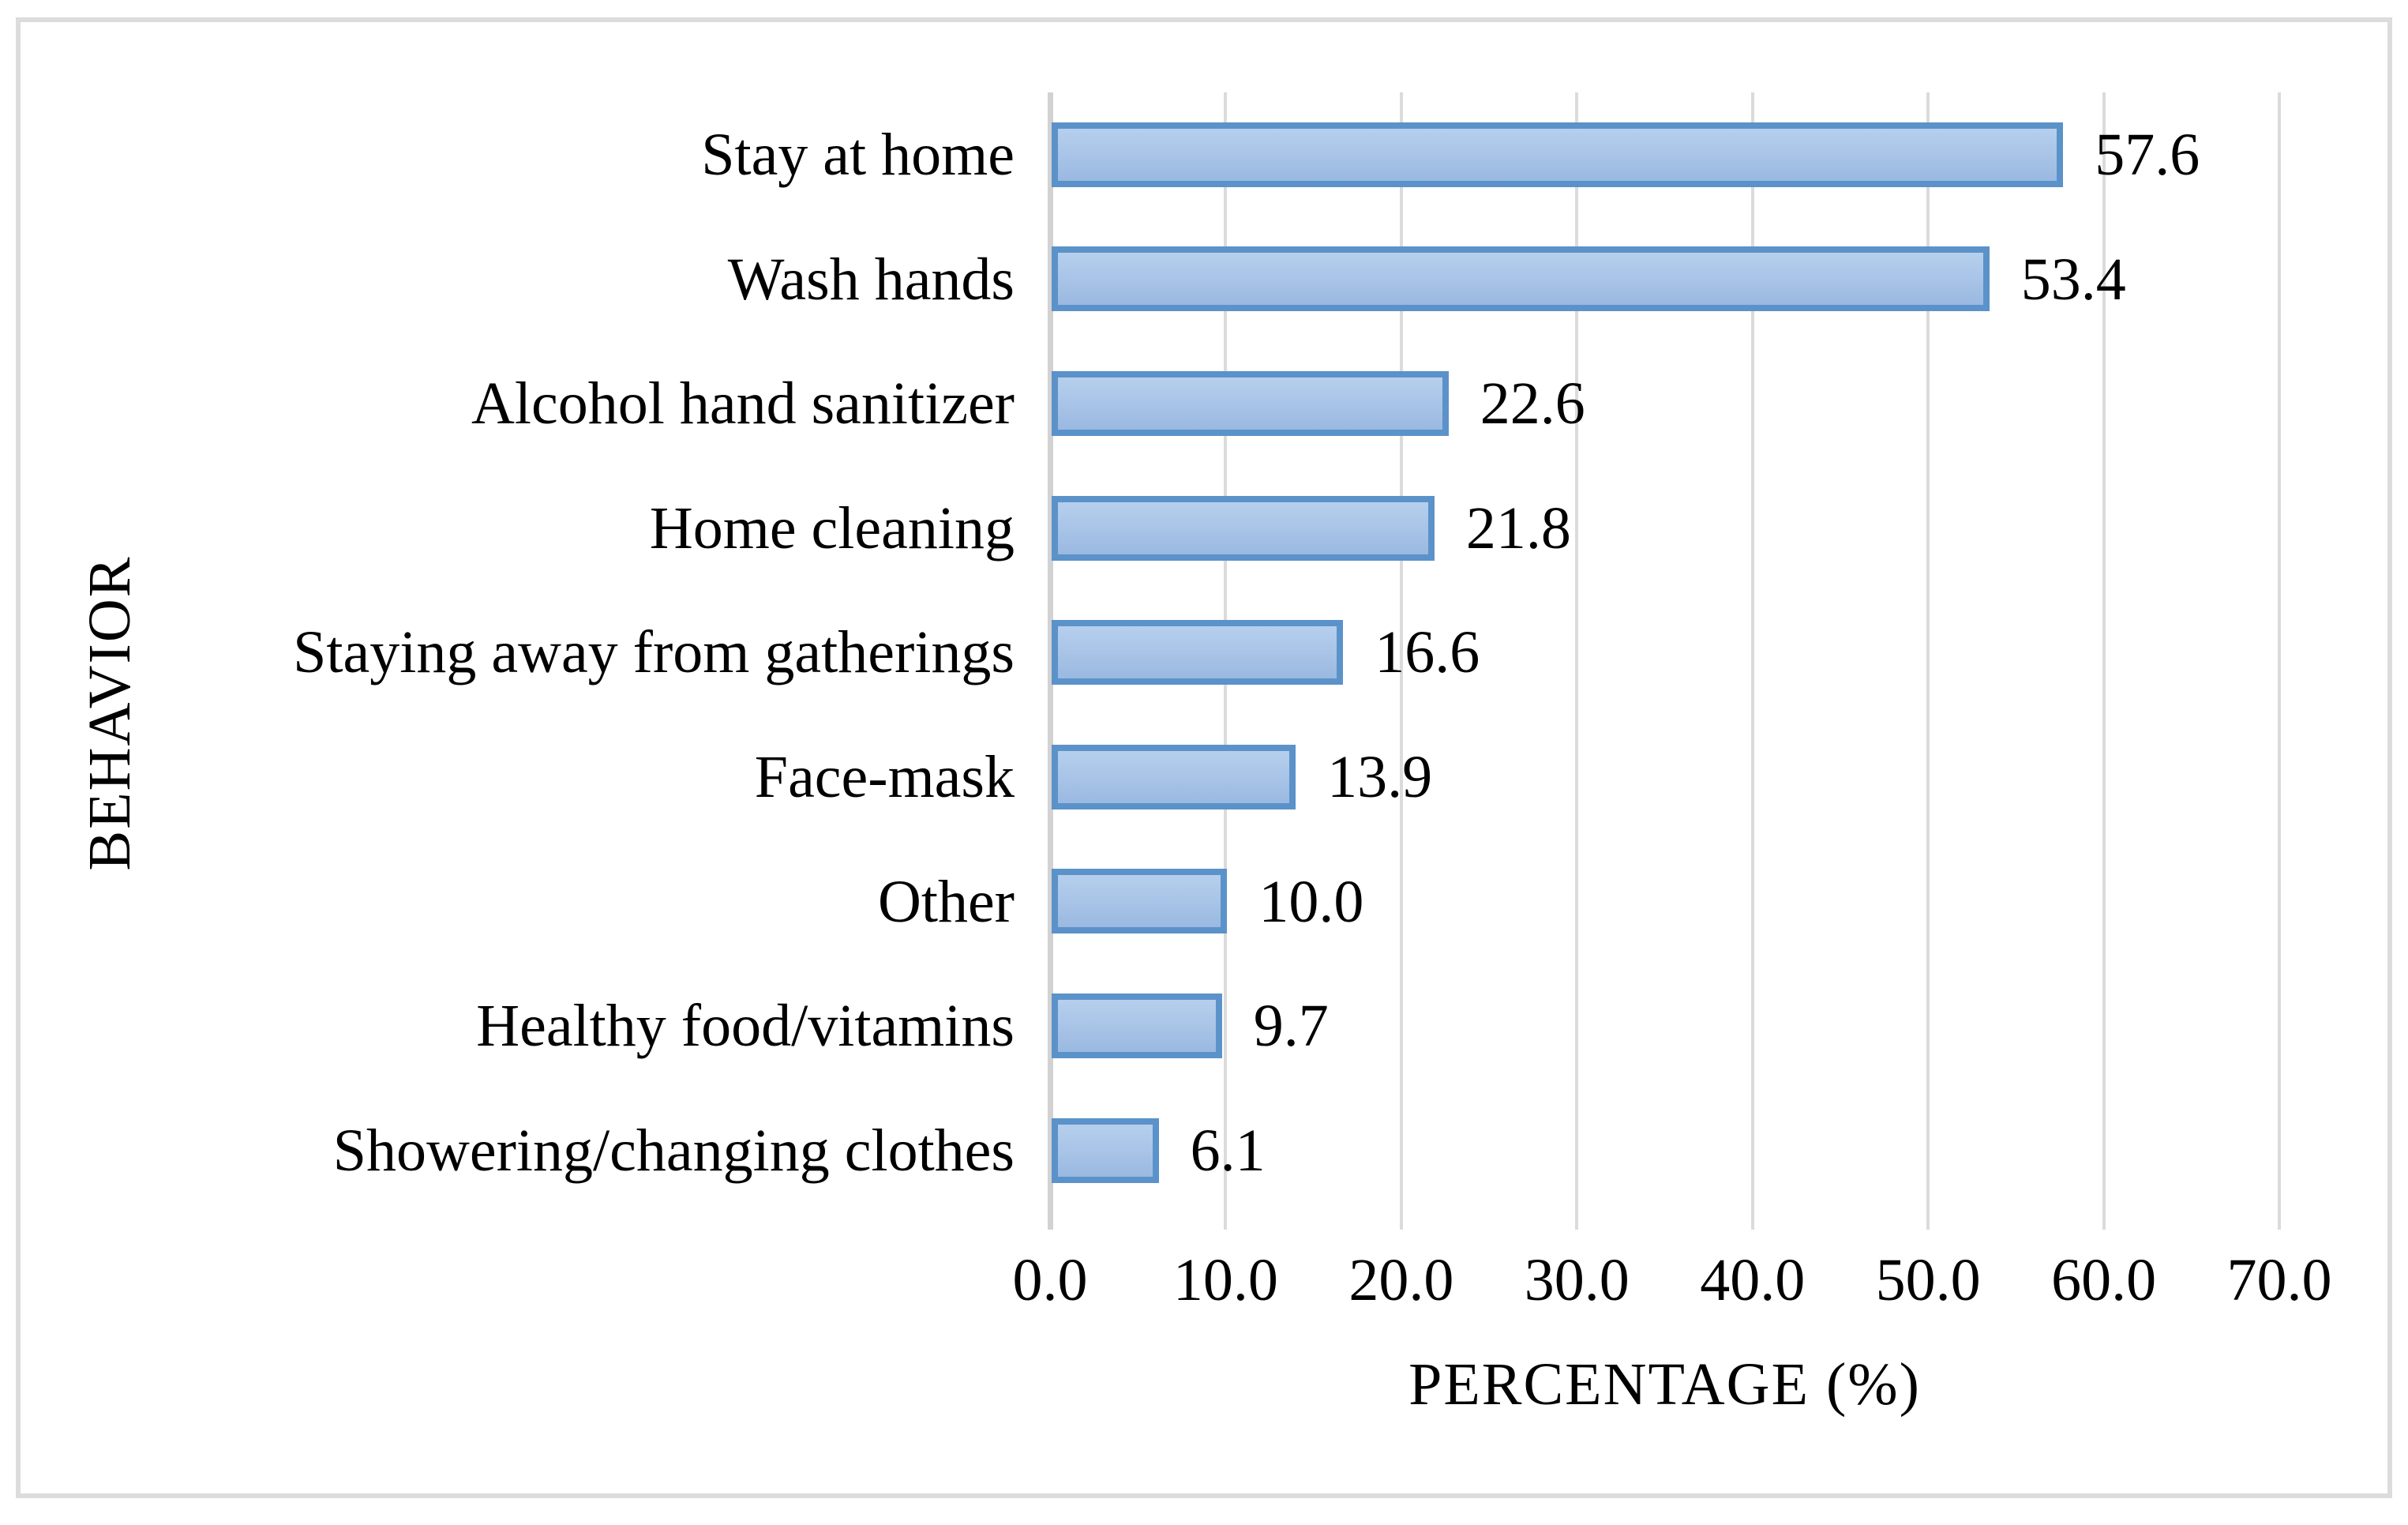  I want to click on category-label: Face-mask, so click(884, 777).